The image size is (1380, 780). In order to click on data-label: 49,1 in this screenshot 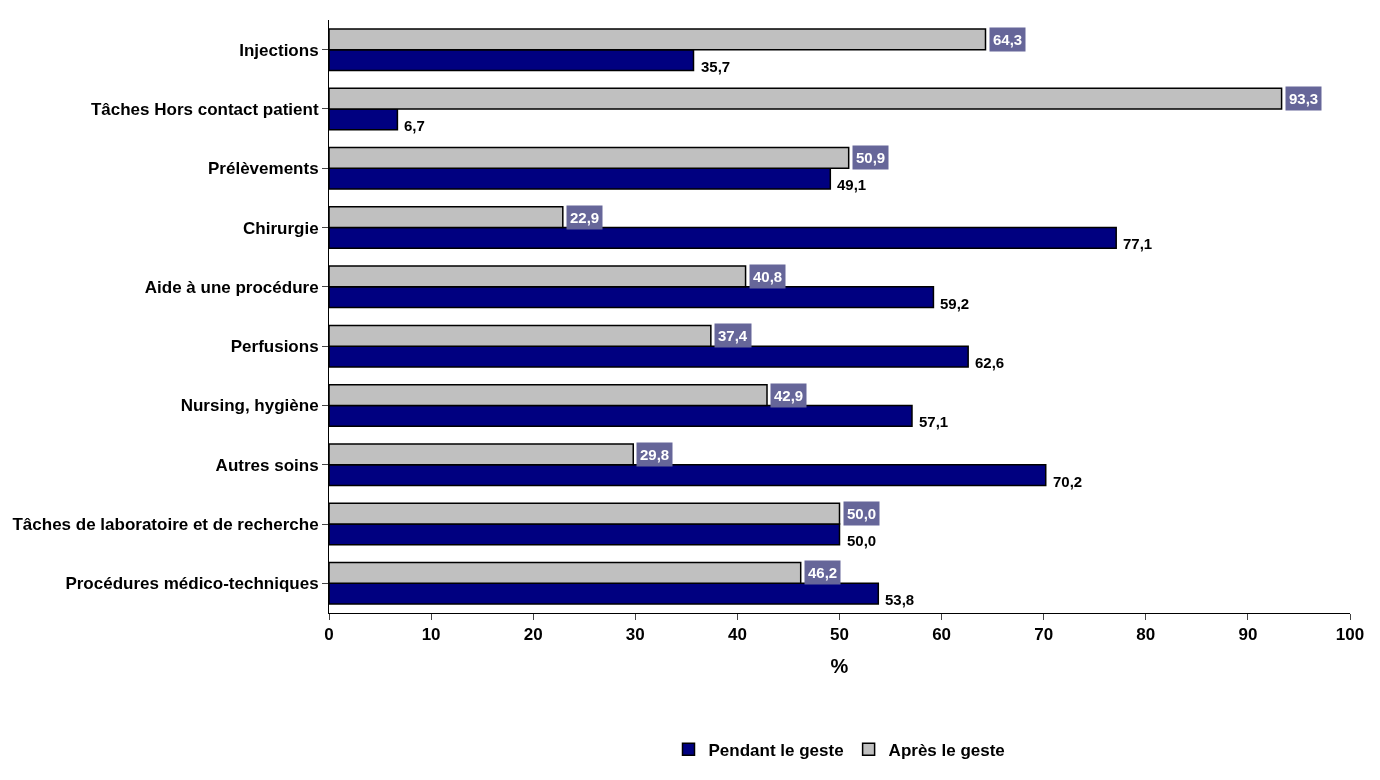, I will do `click(852, 184)`.